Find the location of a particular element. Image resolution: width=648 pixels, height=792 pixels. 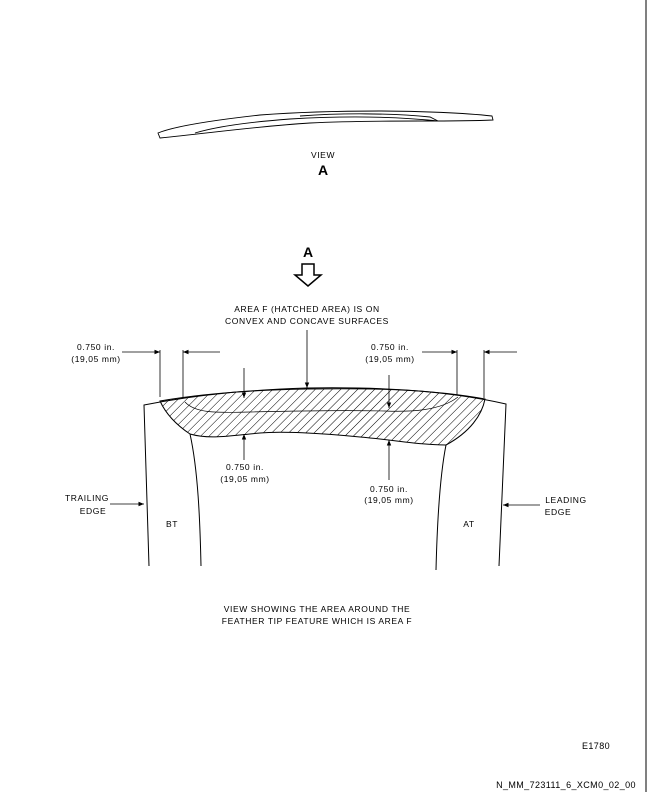

dim-top-left: 0.750 in. (19,05 mm) is located at coordinates (145, 369).